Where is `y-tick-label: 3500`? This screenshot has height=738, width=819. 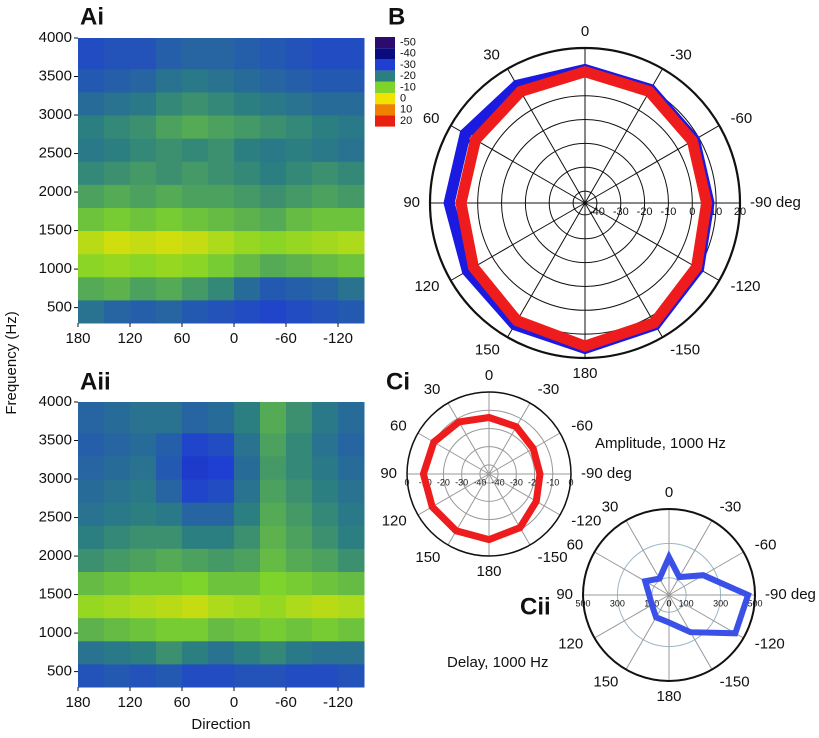
y-tick-label: 3500 is located at coordinates (55, 75).